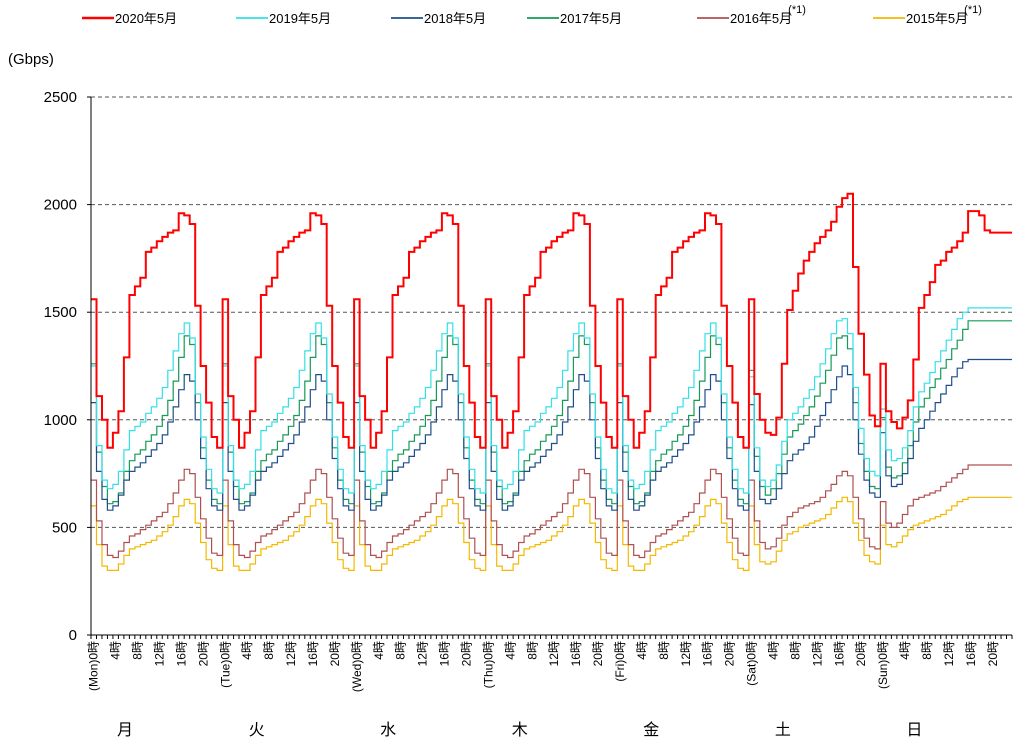 The width and height of the screenshot is (1013, 742). What do you see at coordinates (125, 730) in the screenshot?
I see `day-label: 月` at bounding box center [125, 730].